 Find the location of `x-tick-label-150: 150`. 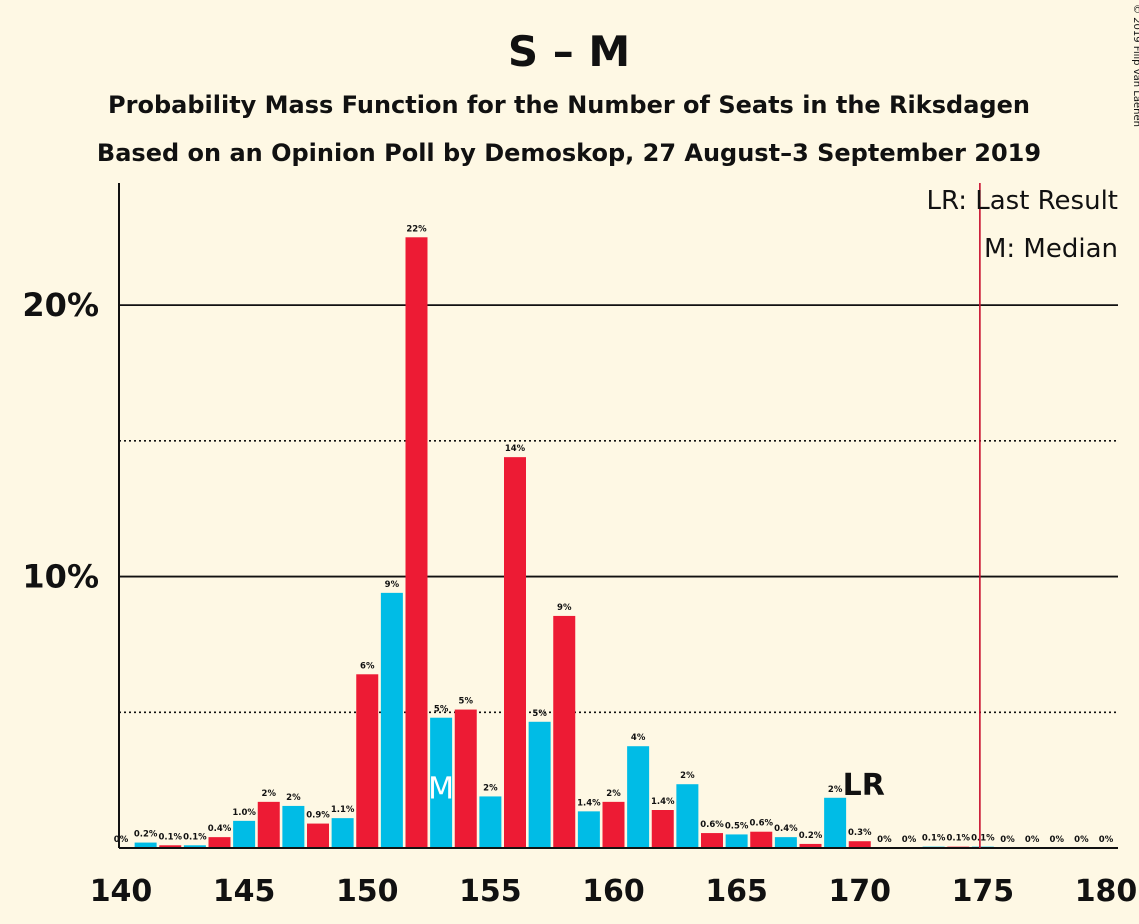

x-tick-label-150: 150 is located at coordinates (367, 891).